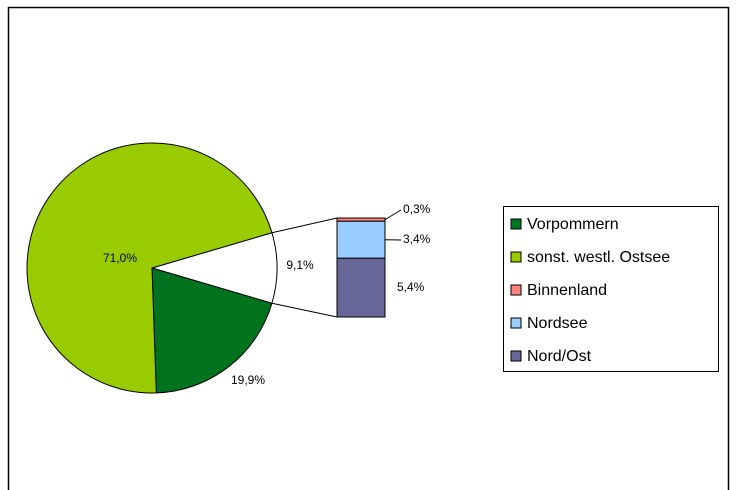 This screenshot has width=737, height=490. What do you see at coordinates (573, 224) in the screenshot?
I see `legend-label: Vorpommern` at bounding box center [573, 224].